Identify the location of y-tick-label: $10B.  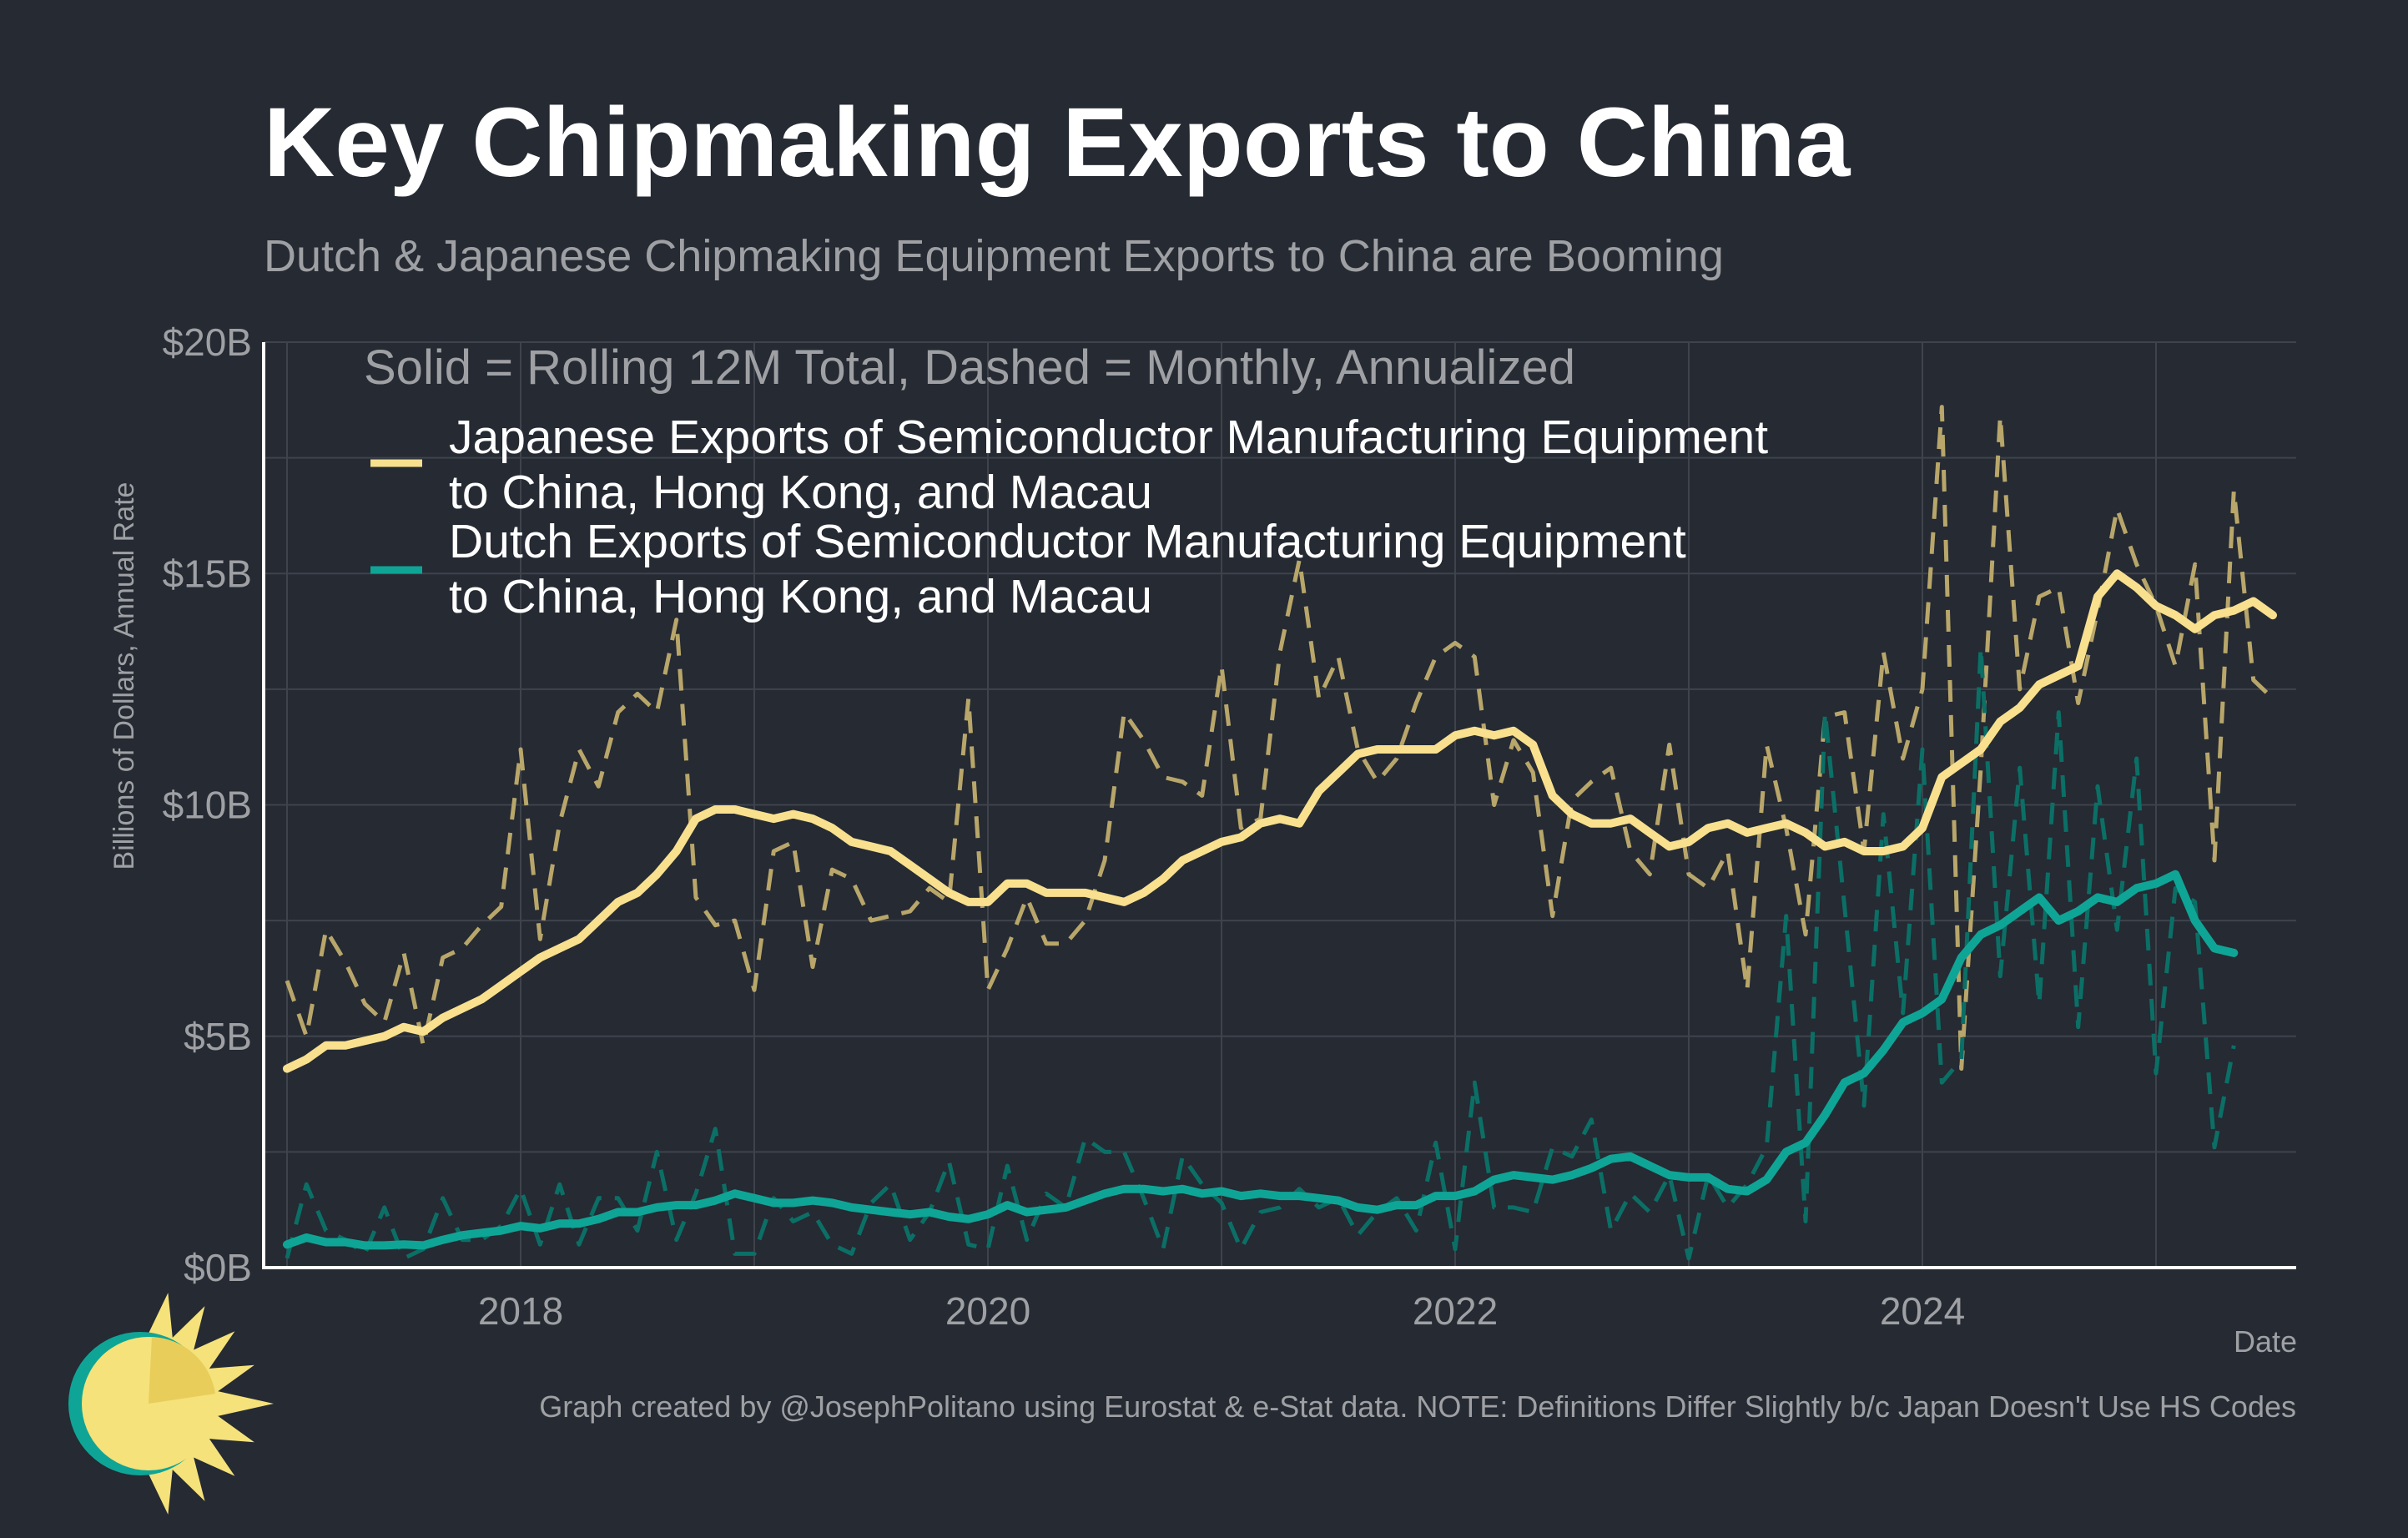
(207, 805).